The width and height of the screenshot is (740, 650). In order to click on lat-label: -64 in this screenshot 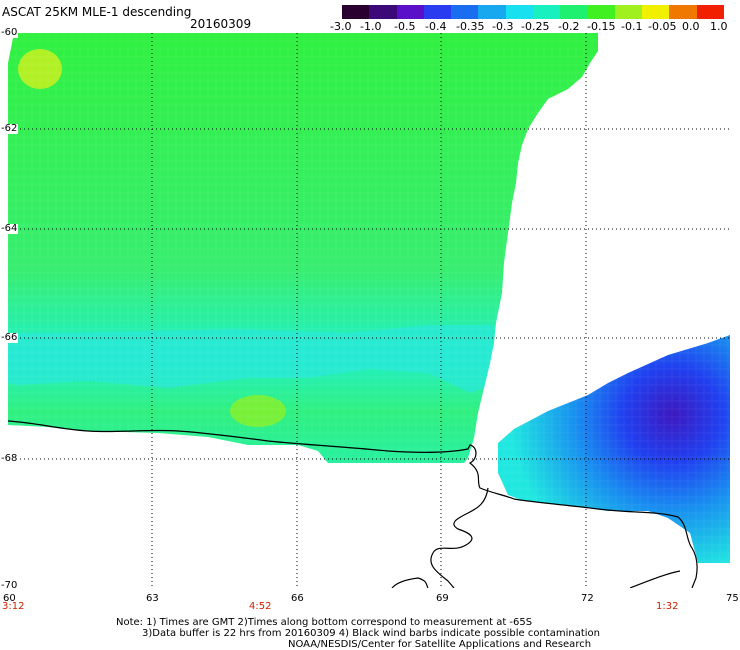, I will do `click(9, 228)`.